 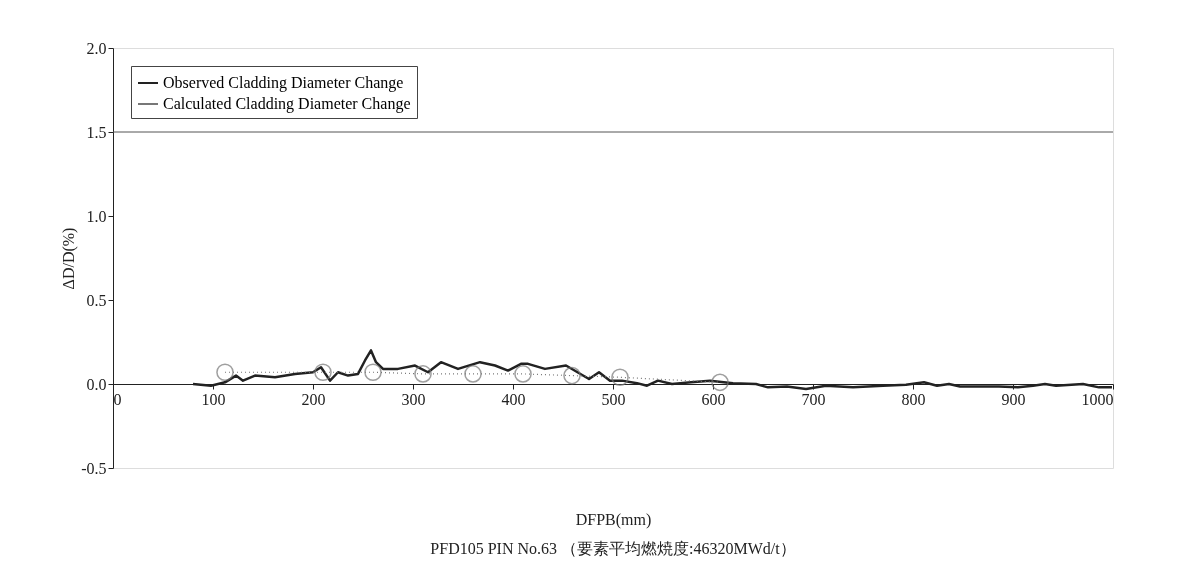 What do you see at coordinates (96, 300) in the screenshot?
I see `y-tick-label: 0.5` at bounding box center [96, 300].